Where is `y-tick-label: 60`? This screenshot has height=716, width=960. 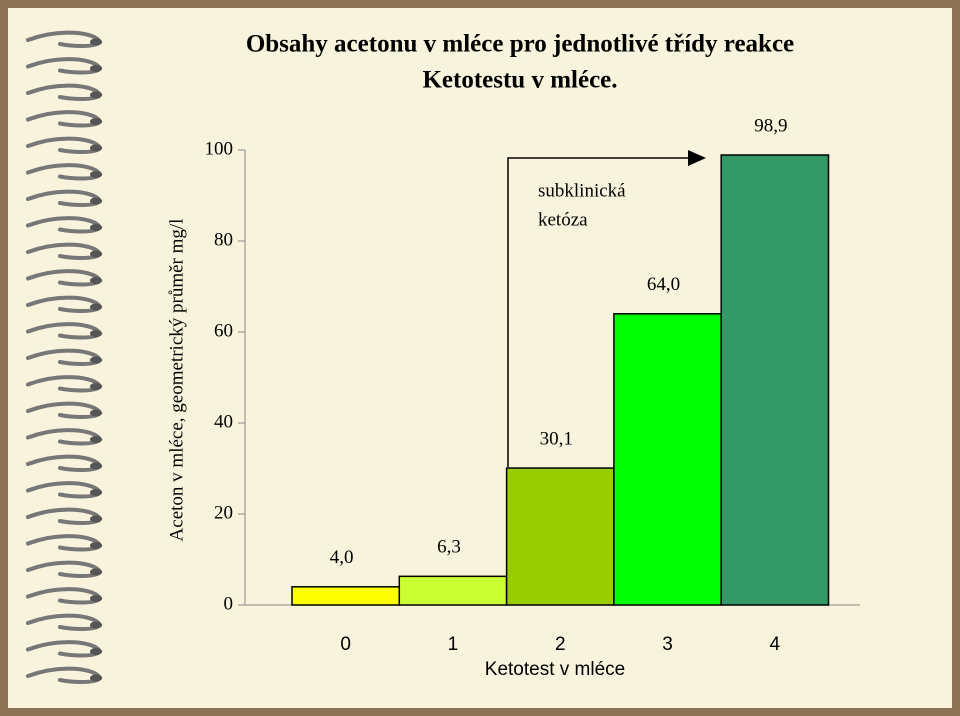
y-tick-label: 60 is located at coordinates (223, 330).